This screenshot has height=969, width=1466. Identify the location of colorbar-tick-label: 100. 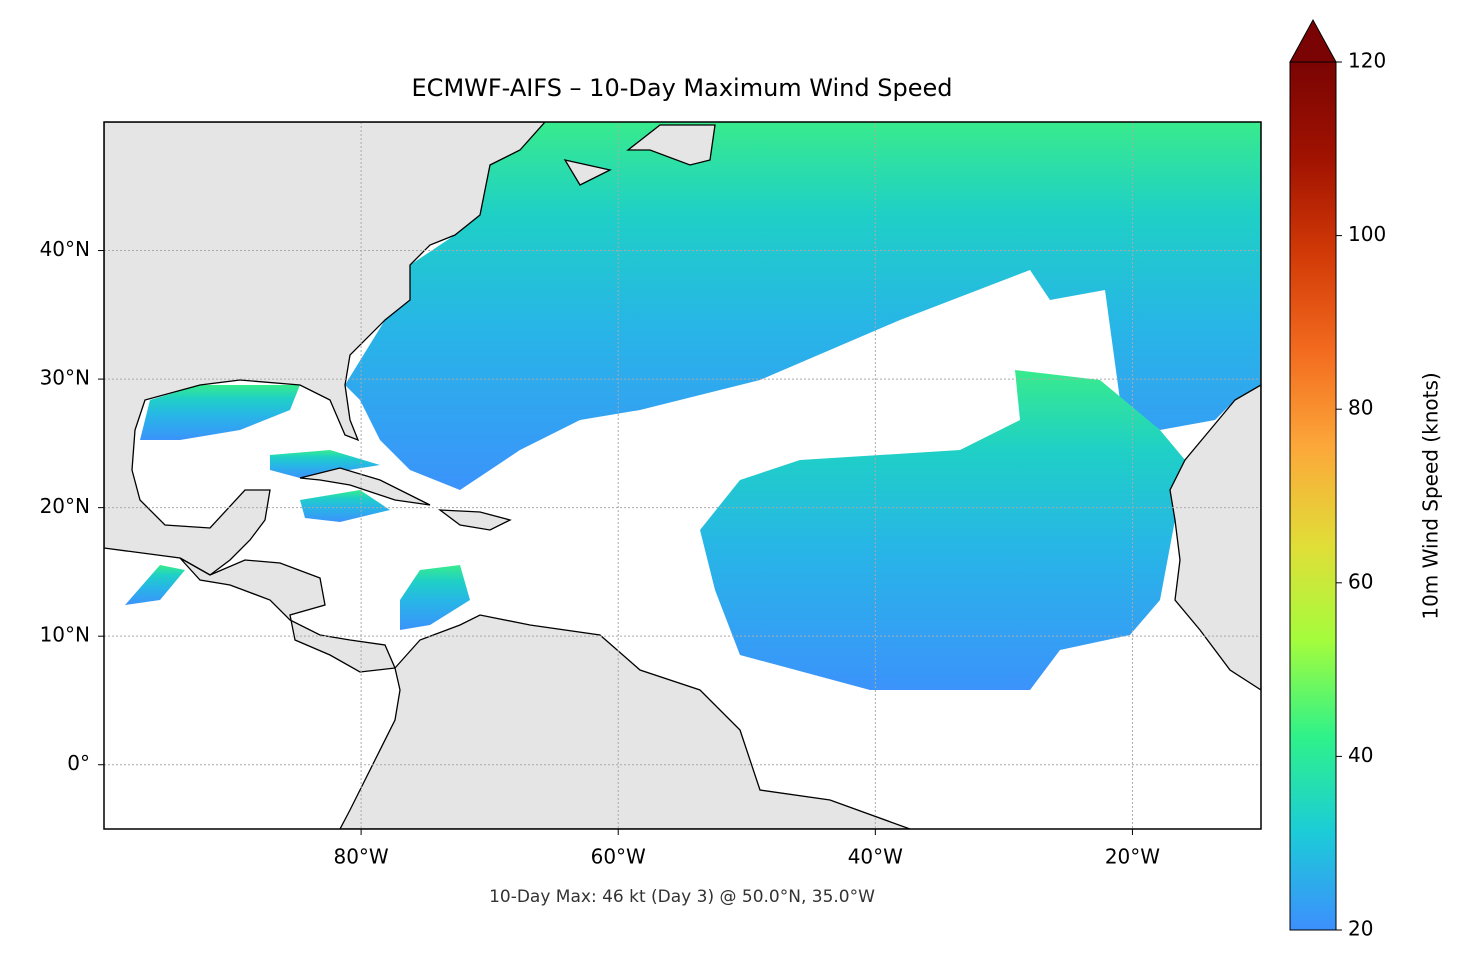
(1367, 234).